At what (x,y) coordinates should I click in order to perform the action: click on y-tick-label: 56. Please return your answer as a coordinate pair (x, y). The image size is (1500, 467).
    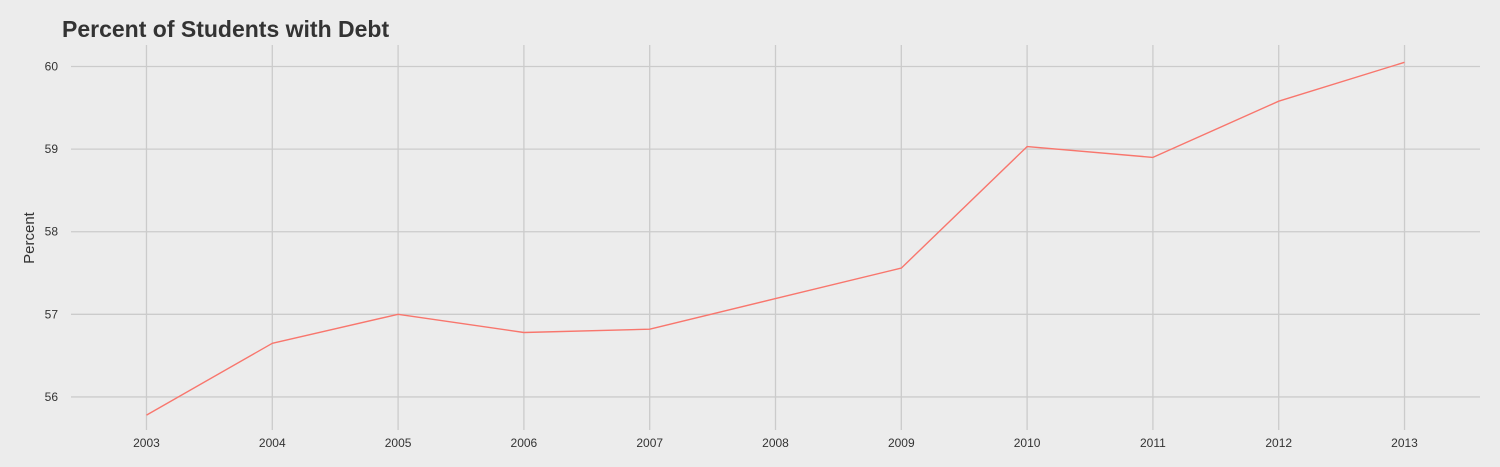
    Looking at the image, I should click on (52, 397).